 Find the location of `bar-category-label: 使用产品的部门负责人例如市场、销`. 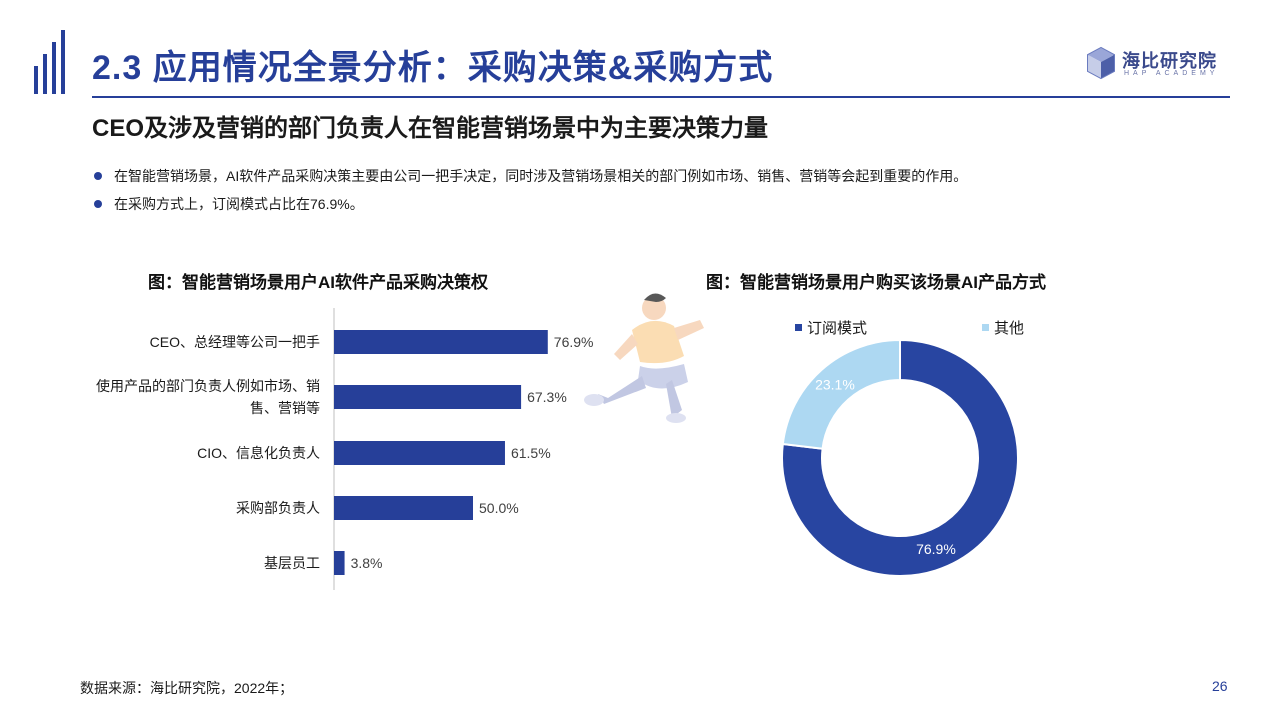

bar-category-label: 使用产品的部门负责人例如市场、销 is located at coordinates (208, 386).